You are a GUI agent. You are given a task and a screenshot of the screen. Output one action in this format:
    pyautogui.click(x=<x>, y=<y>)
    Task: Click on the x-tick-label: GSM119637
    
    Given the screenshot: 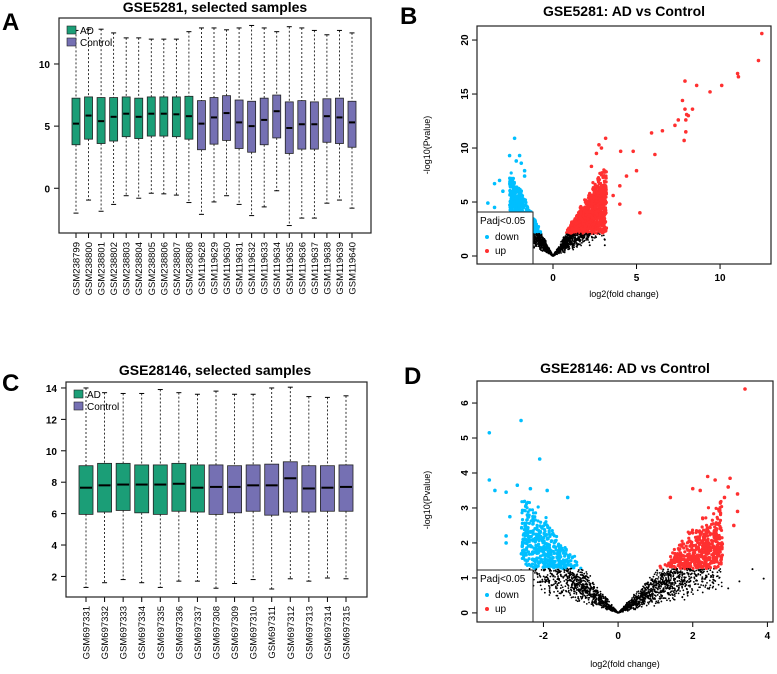 What is the action you would take?
    pyautogui.click(x=315, y=268)
    